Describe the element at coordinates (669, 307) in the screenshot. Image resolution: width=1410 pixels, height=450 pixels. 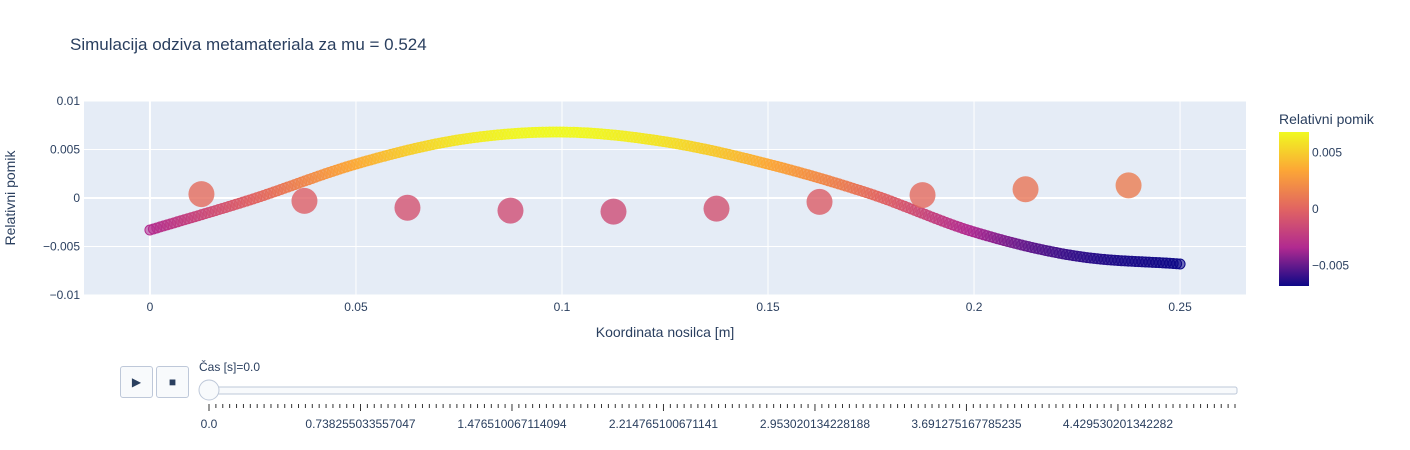
I see `x-axis: 0 0.05 0.1 0.15 0.2 0.25` at that location.